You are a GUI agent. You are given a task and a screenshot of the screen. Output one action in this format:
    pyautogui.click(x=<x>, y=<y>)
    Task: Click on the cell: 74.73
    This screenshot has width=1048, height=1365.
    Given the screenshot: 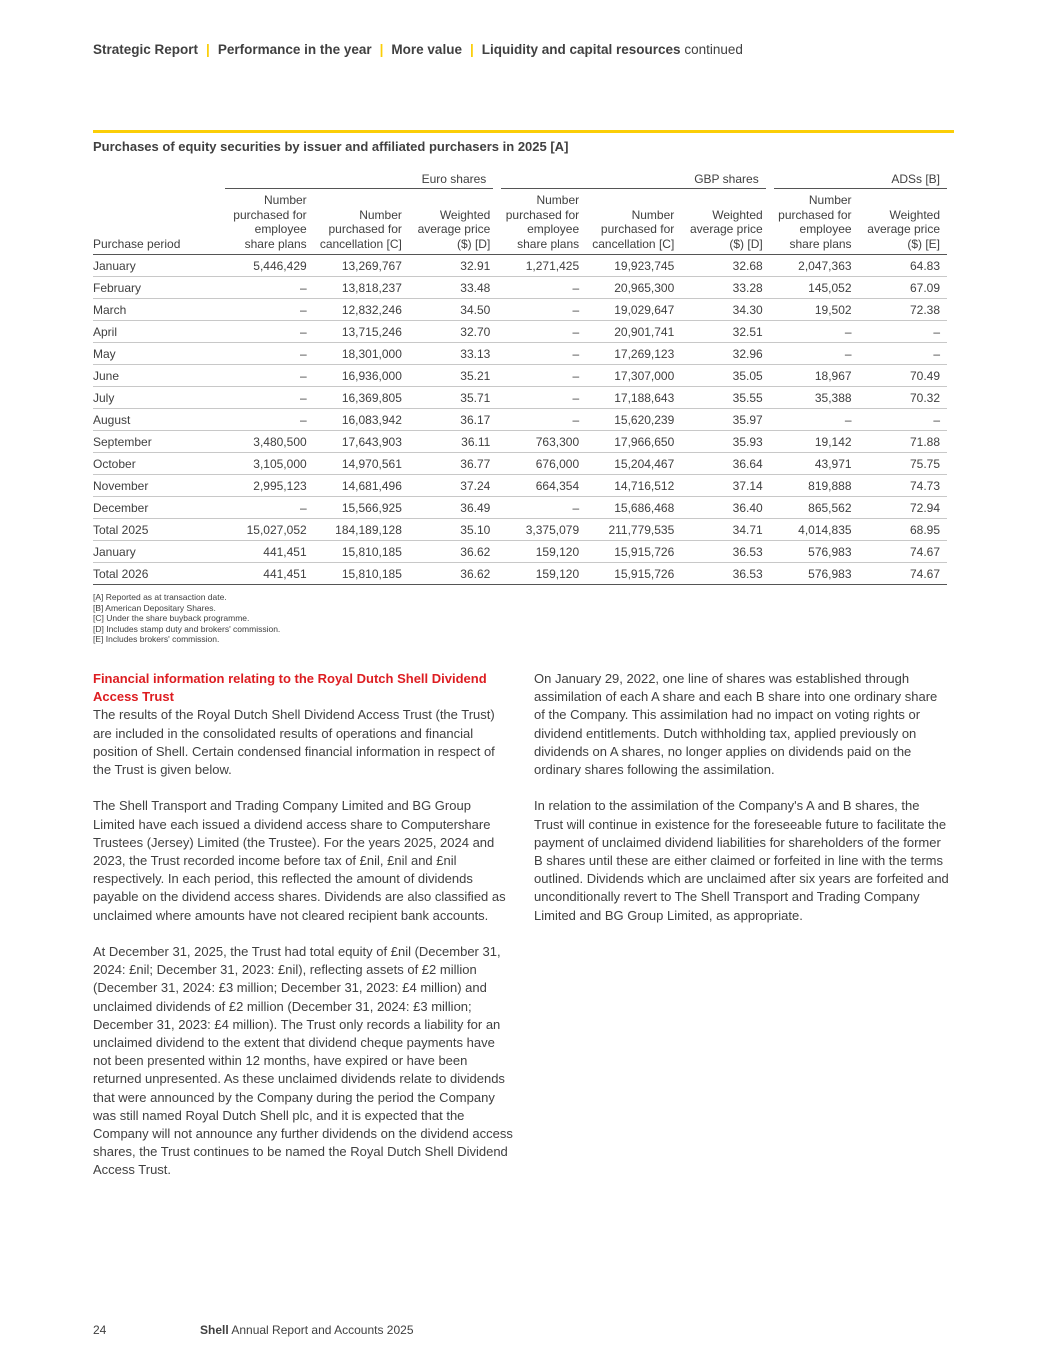 What is the action you would take?
    pyautogui.click(x=902, y=485)
    